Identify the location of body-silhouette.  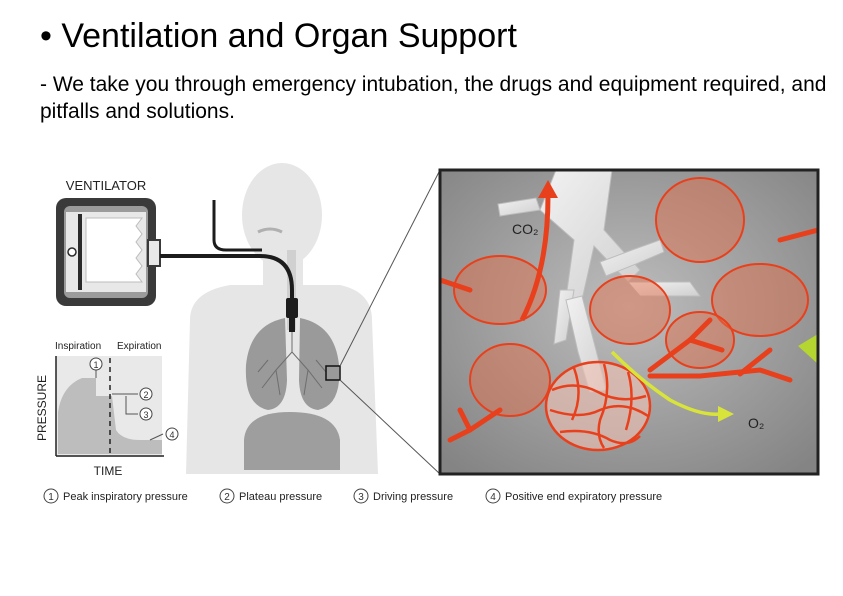
(282, 318).